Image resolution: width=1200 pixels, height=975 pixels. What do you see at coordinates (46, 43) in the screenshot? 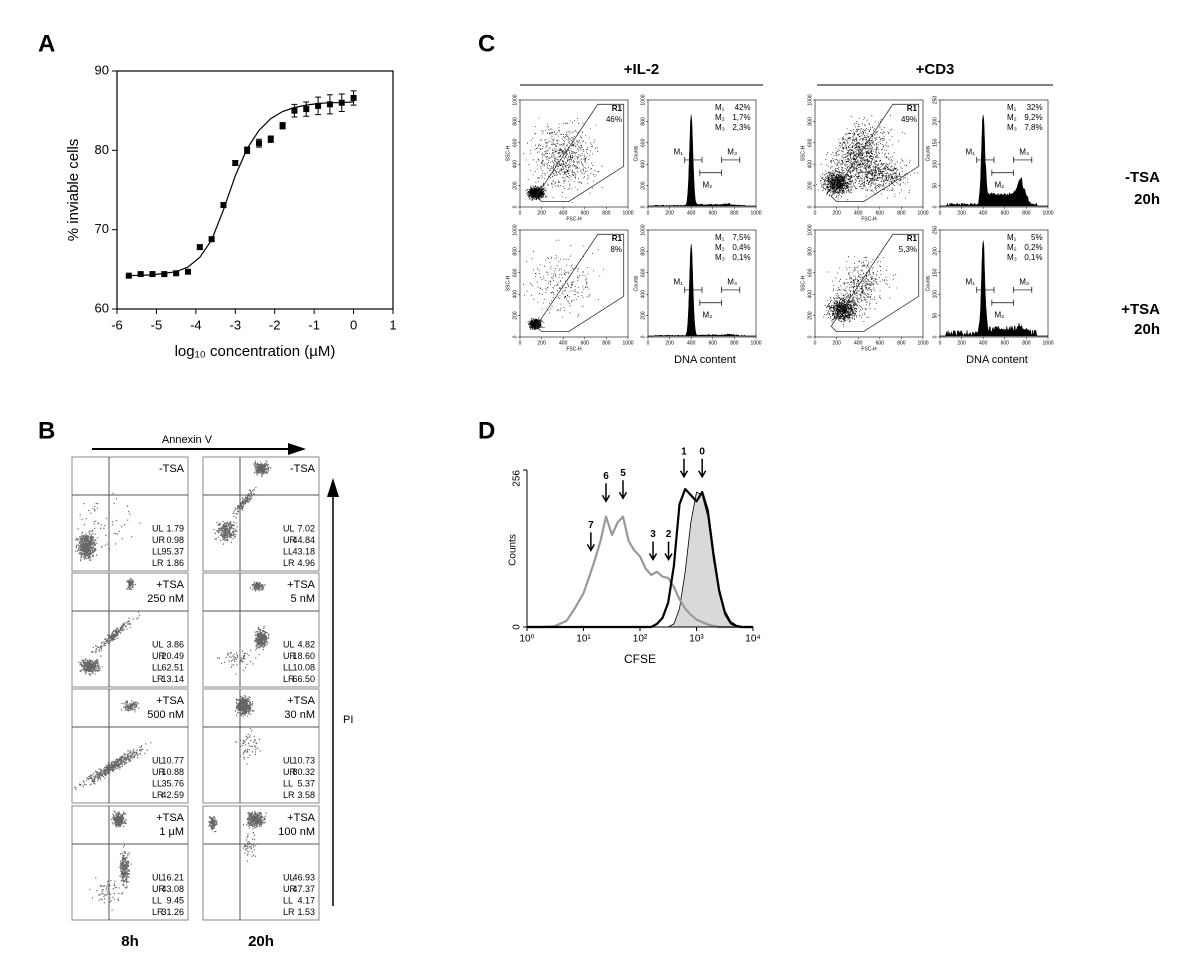
I see `panel-label: A` at bounding box center [46, 43].